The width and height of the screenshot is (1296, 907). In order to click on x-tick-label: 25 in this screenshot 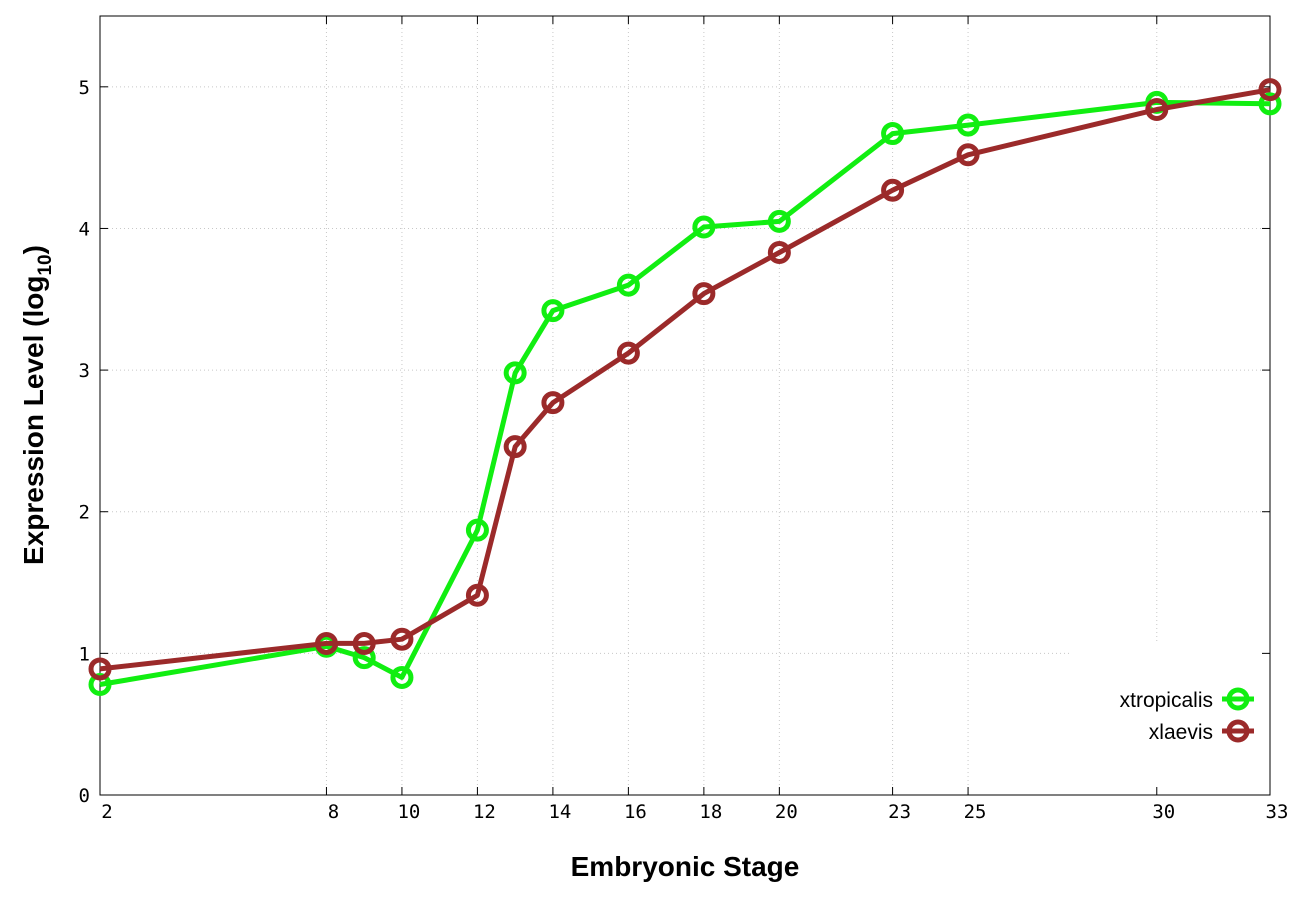, I will do `click(975, 812)`.